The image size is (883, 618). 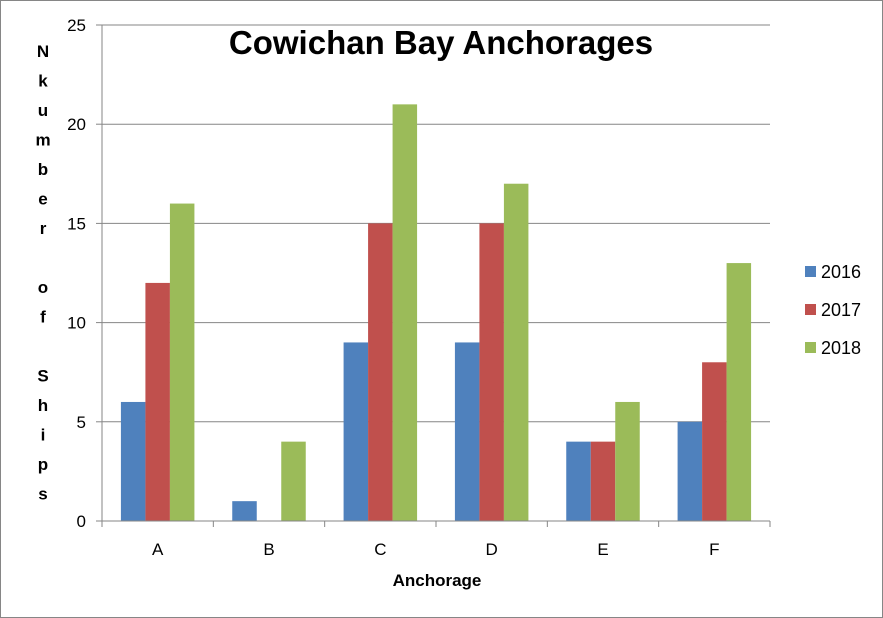 I want to click on bar-2017-C, so click(x=380, y=372).